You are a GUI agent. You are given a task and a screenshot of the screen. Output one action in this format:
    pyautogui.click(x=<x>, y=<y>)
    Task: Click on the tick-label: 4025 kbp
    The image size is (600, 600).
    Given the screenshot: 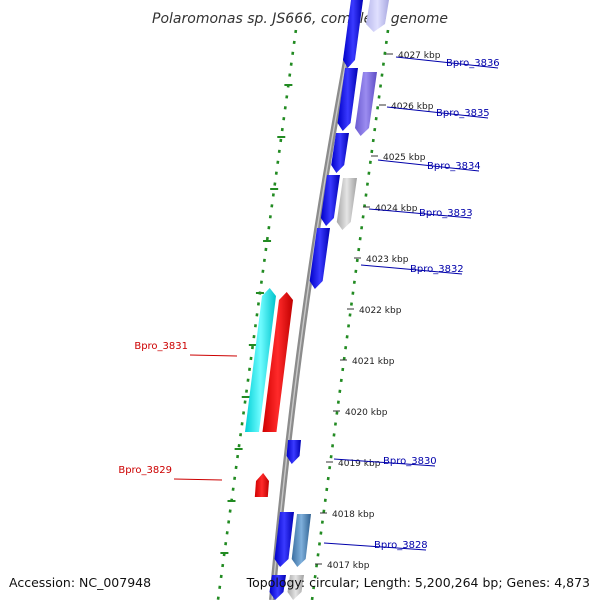 What is the action you would take?
    pyautogui.click(x=404, y=158)
    